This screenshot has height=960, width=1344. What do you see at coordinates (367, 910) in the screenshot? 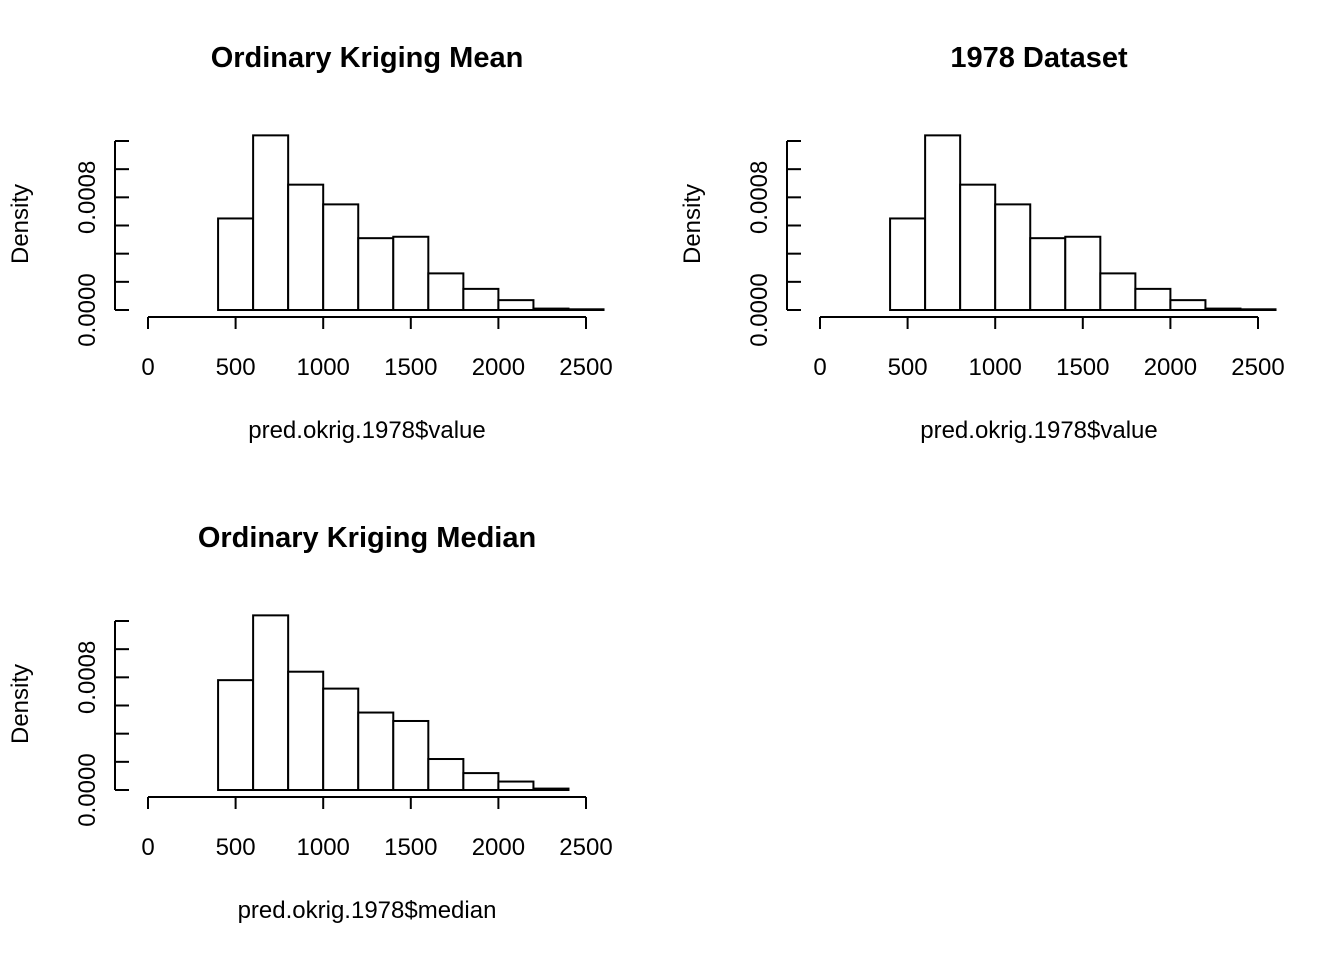
I see `x-axis-label: pred.okrig.1978$median` at bounding box center [367, 910].